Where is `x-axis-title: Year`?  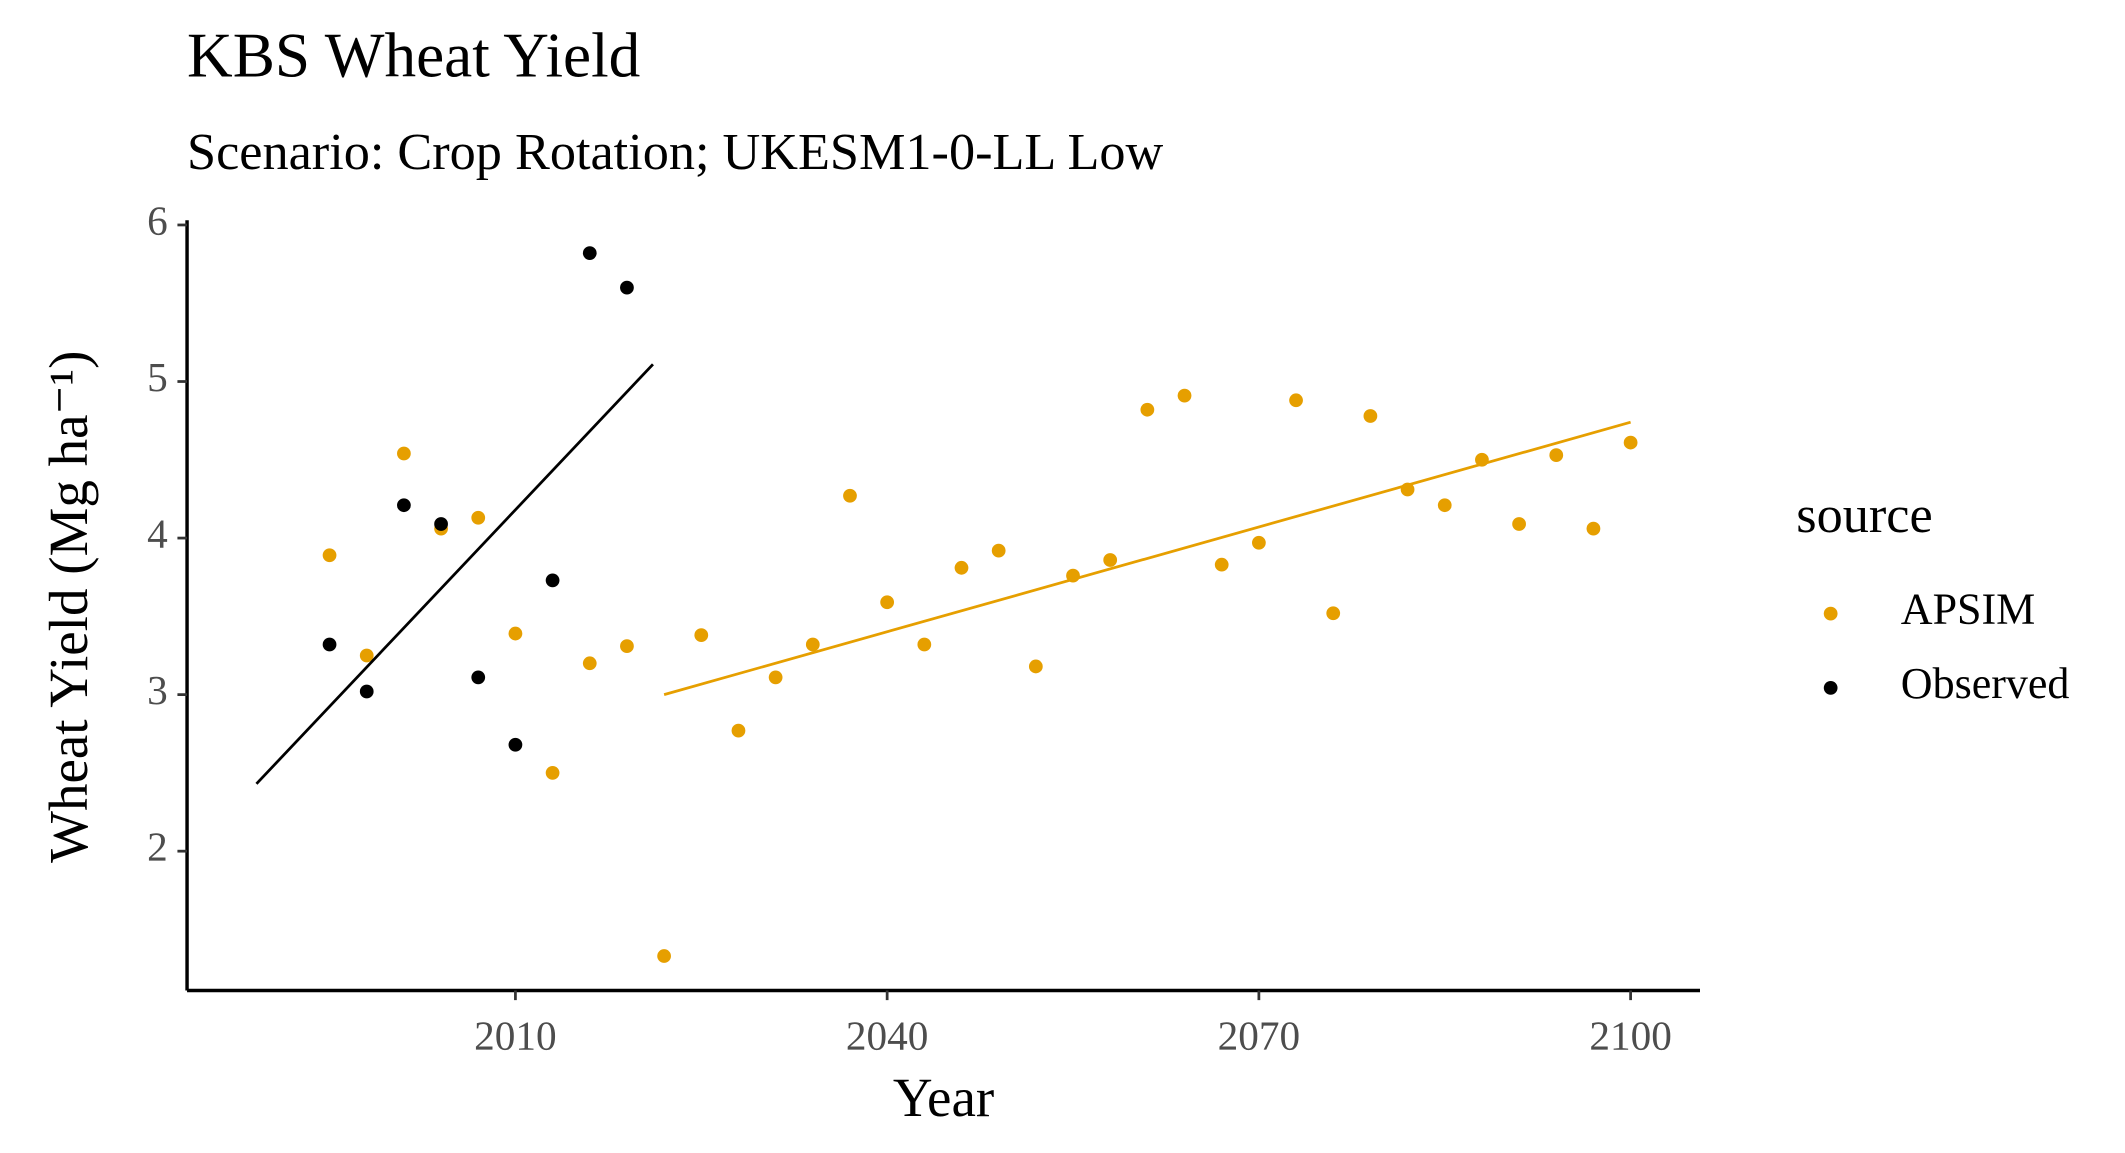
x-axis-title: Year is located at coordinates (943, 1097).